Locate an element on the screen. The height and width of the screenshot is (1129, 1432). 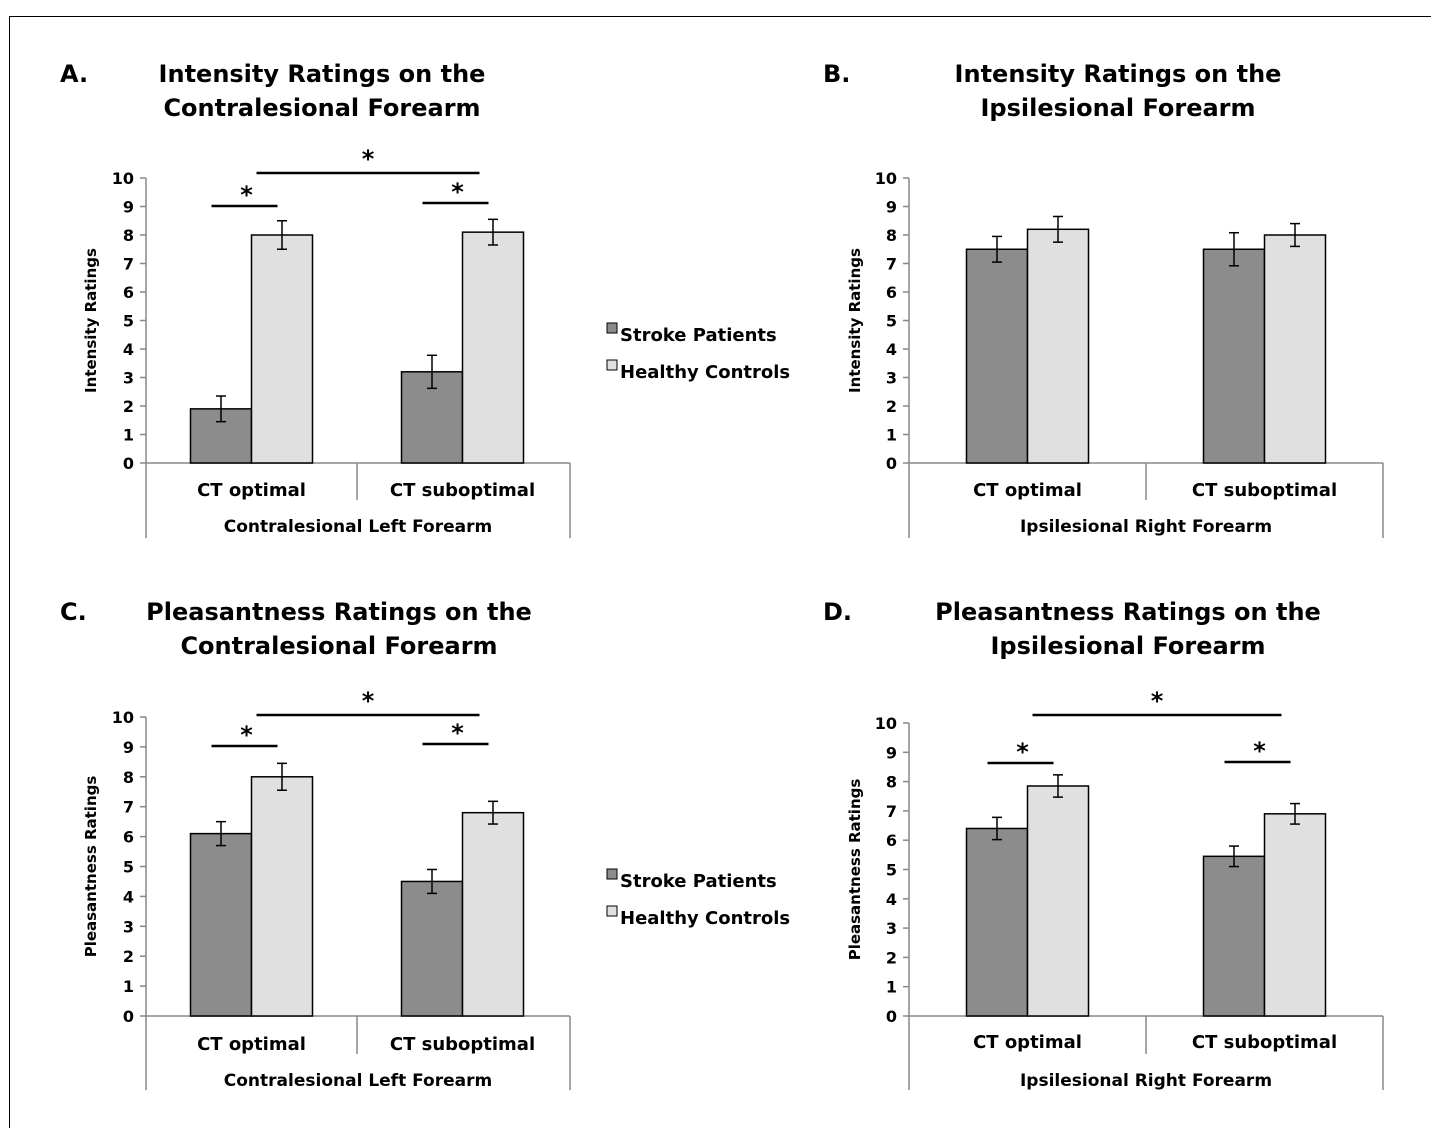
x-group-label: Contralesional Left Forearm is located at coordinates (358, 527).